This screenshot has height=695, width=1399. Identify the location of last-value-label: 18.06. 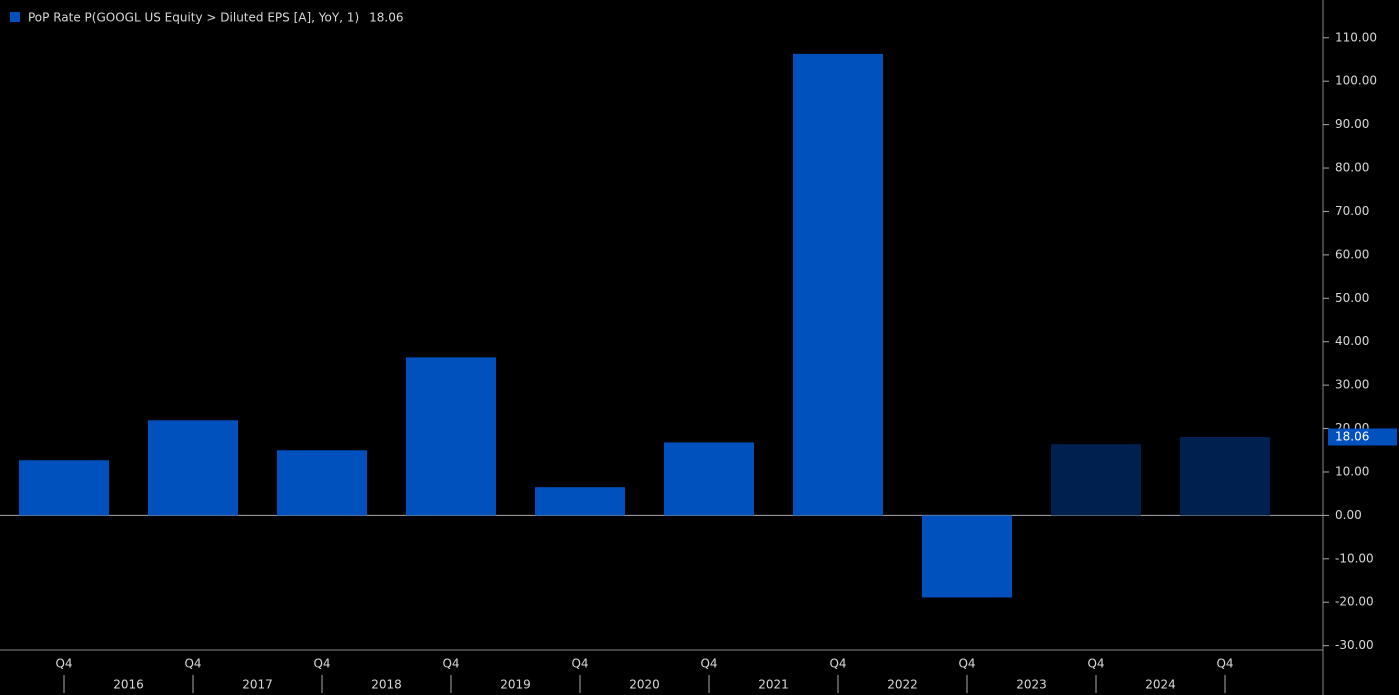
(1352, 436).